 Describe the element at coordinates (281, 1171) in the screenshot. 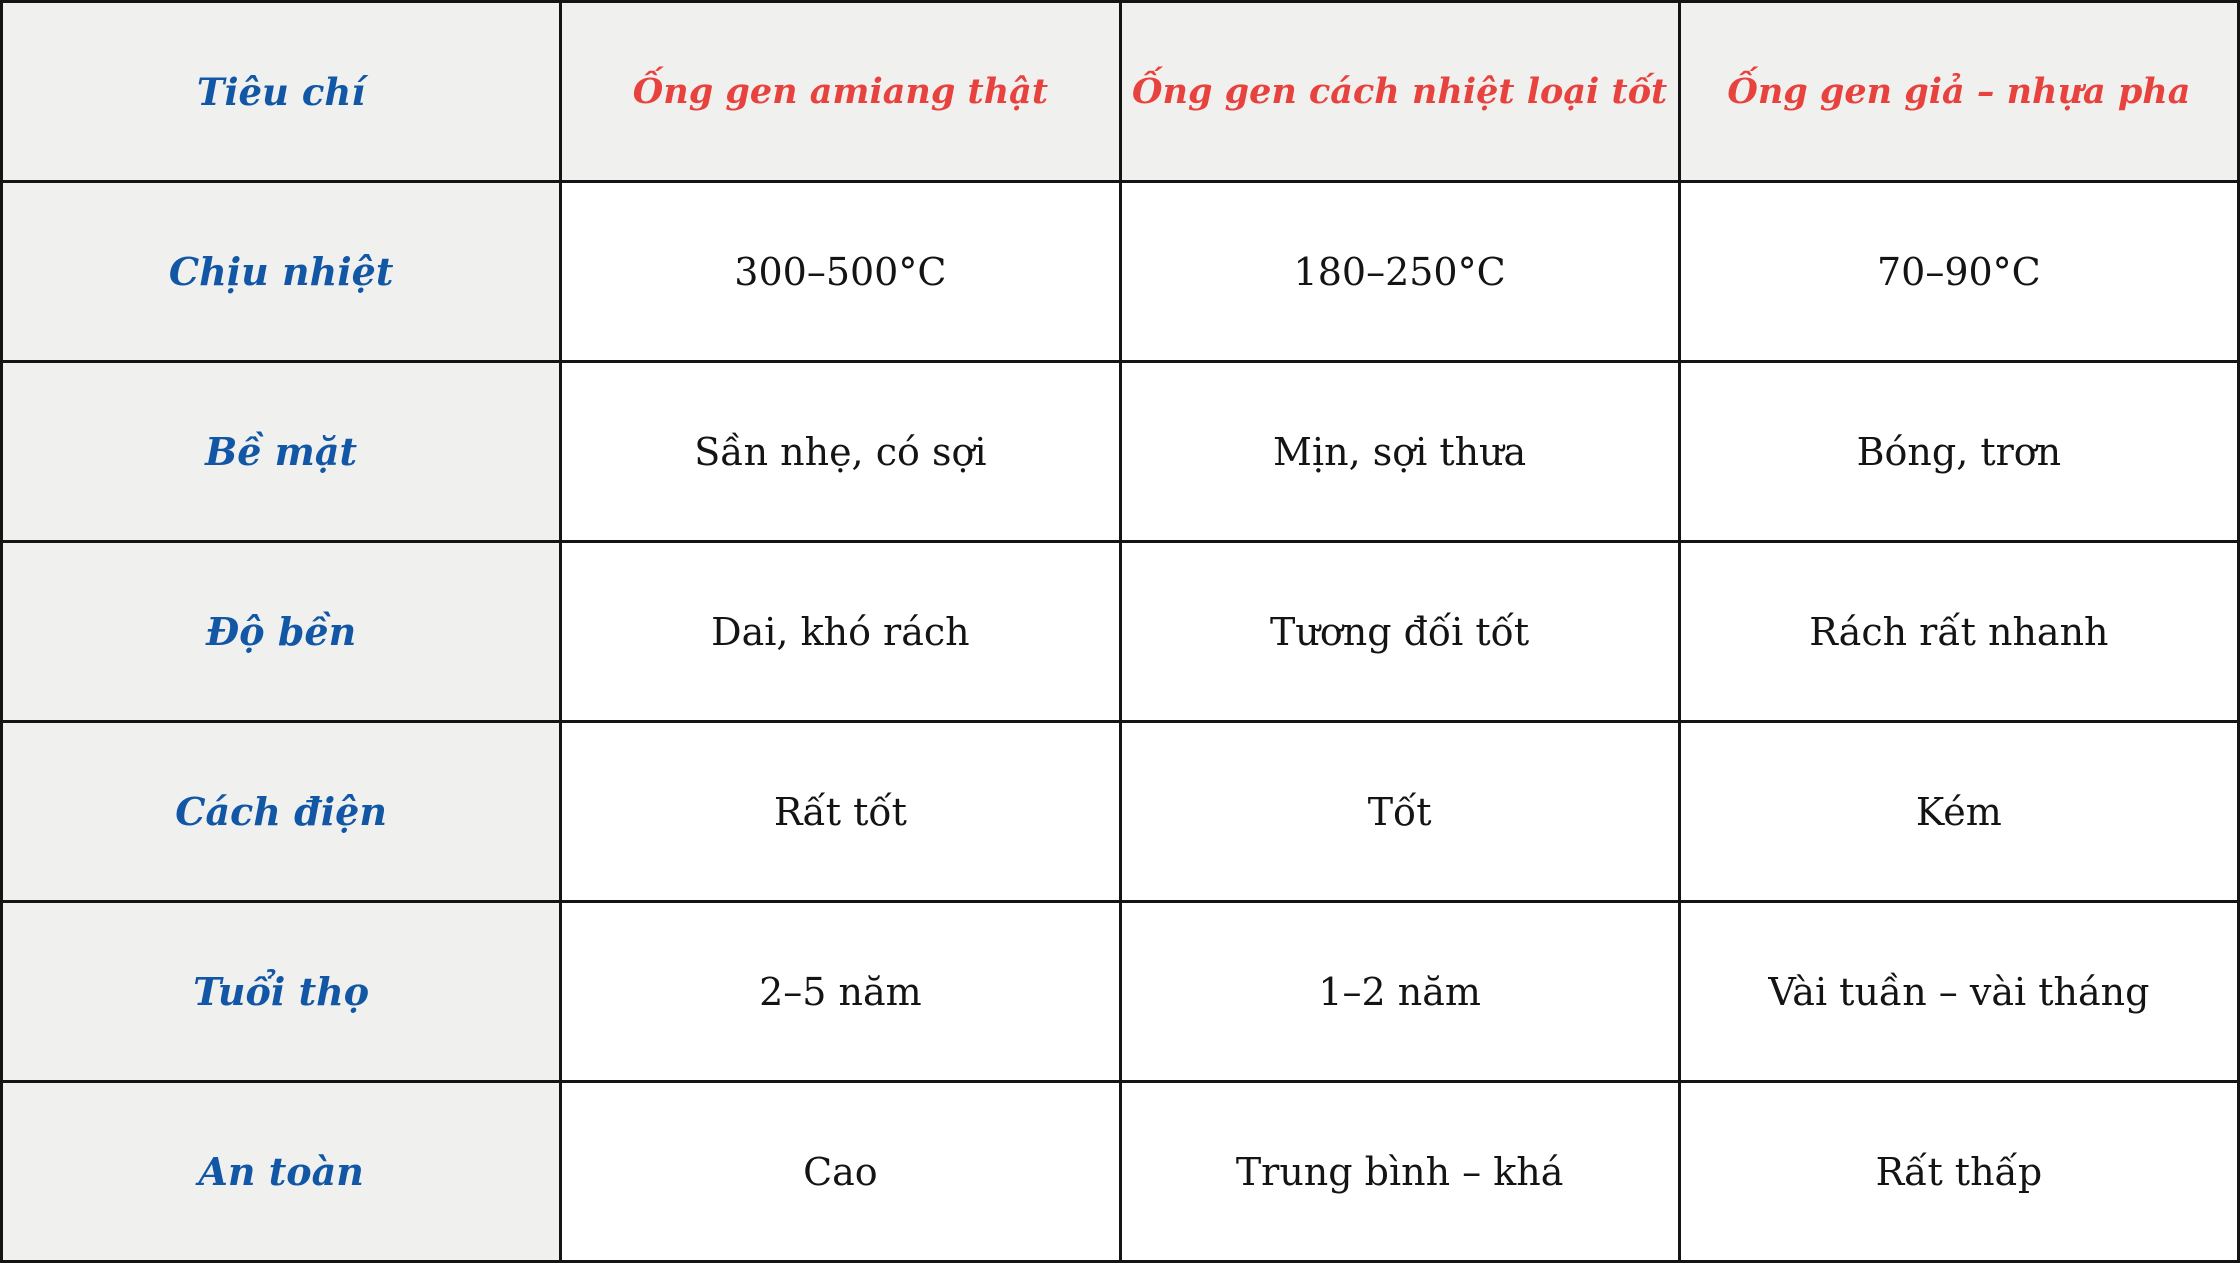

I see `row-label-an-toan: An toàn` at that location.